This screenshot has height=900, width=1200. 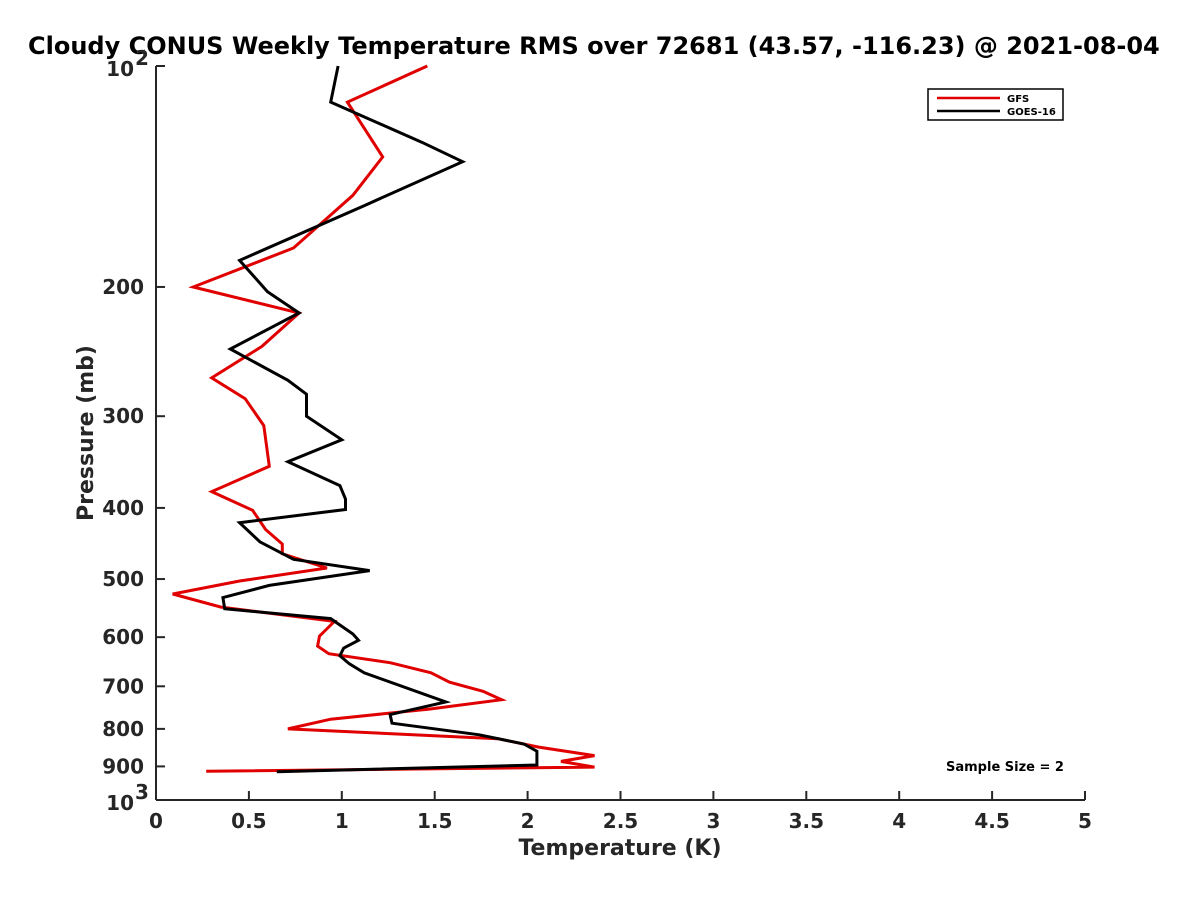 I want to click on legend: GFS GOES-16, so click(x=995, y=104).